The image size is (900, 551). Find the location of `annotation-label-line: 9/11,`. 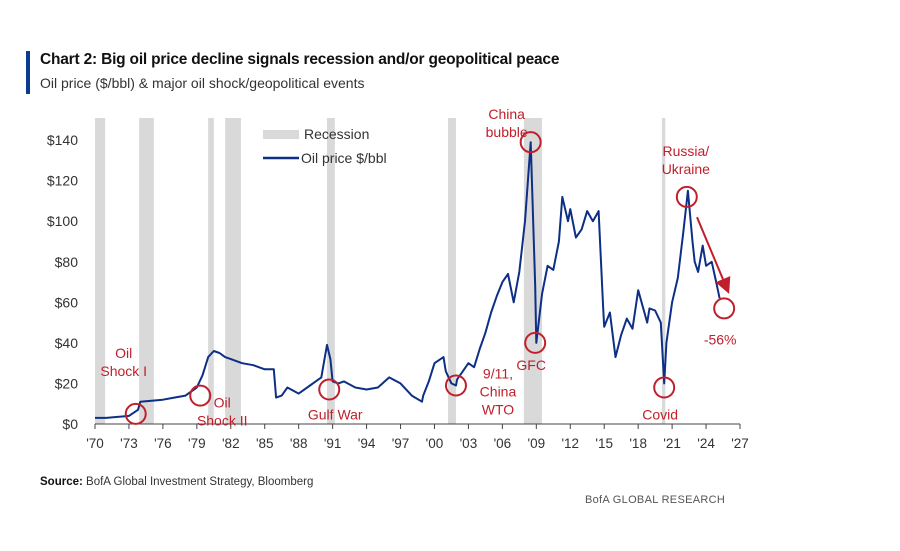

annotation-label-line: 9/11, is located at coordinates (498, 373).